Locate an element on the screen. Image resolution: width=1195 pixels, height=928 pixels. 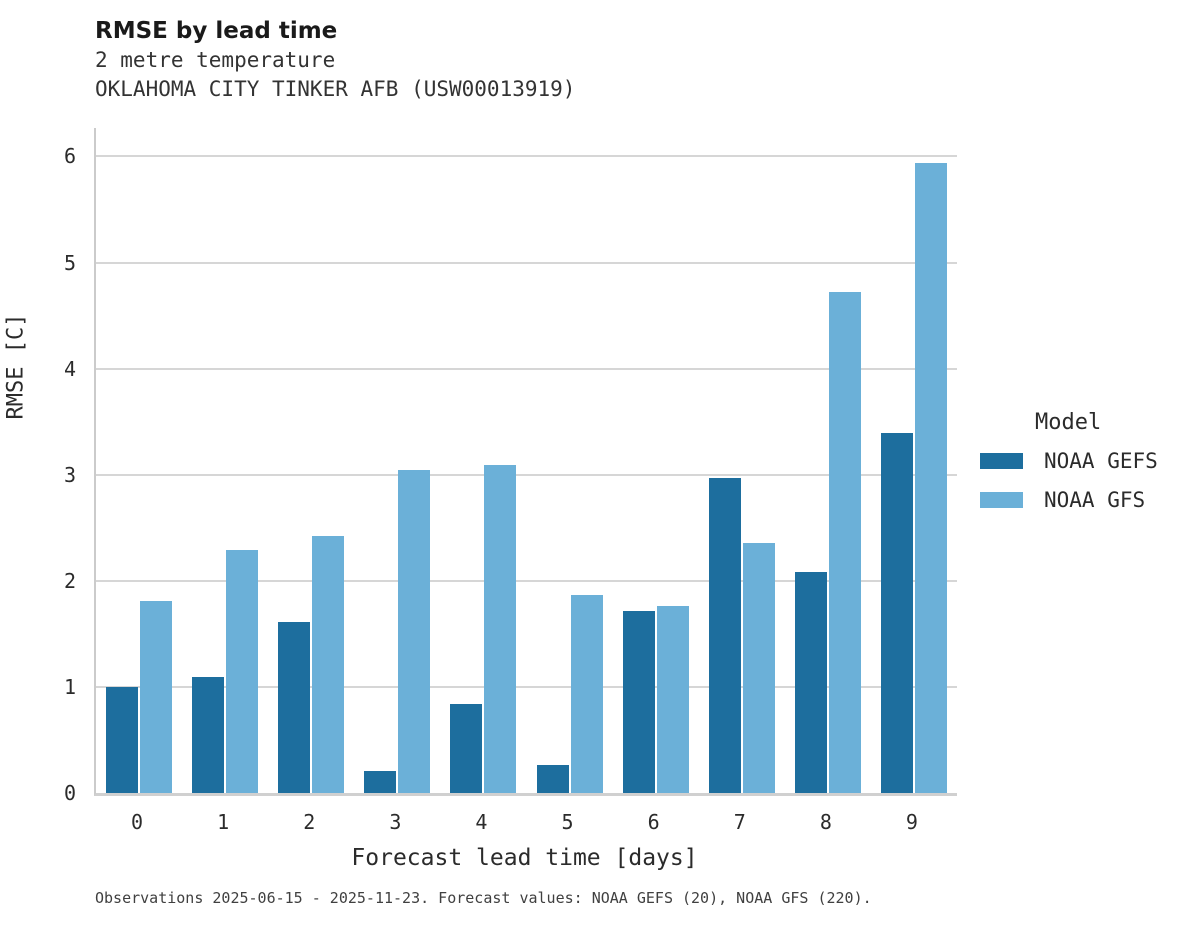
gridline-y6 is located at coordinates (526, 156).